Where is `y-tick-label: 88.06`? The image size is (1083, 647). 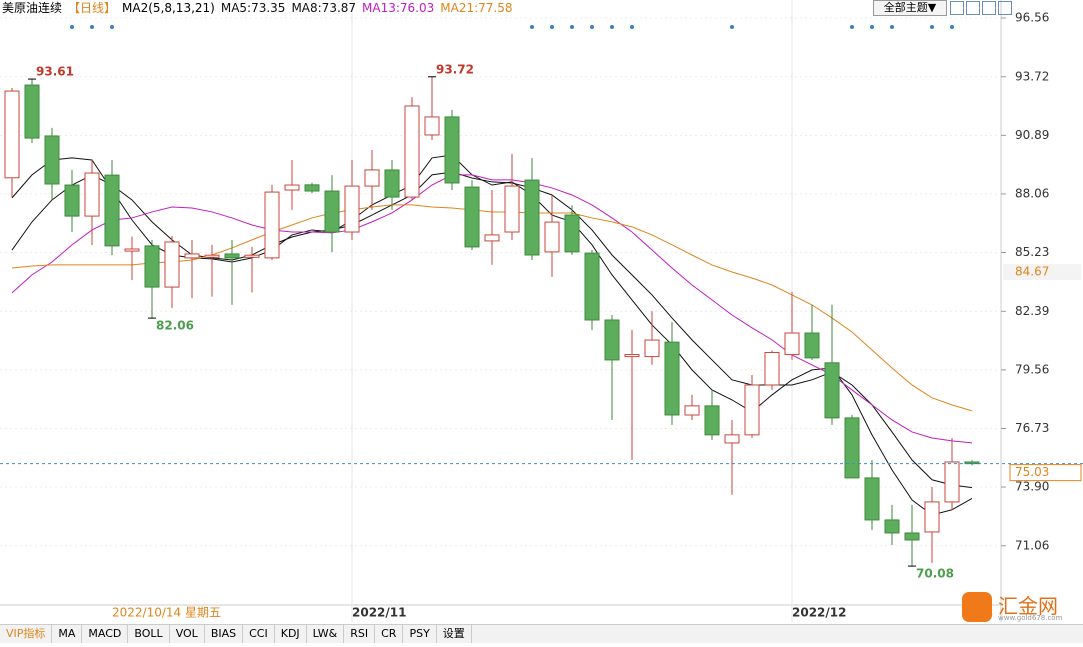
y-tick-label: 88.06 is located at coordinates (1032, 193).